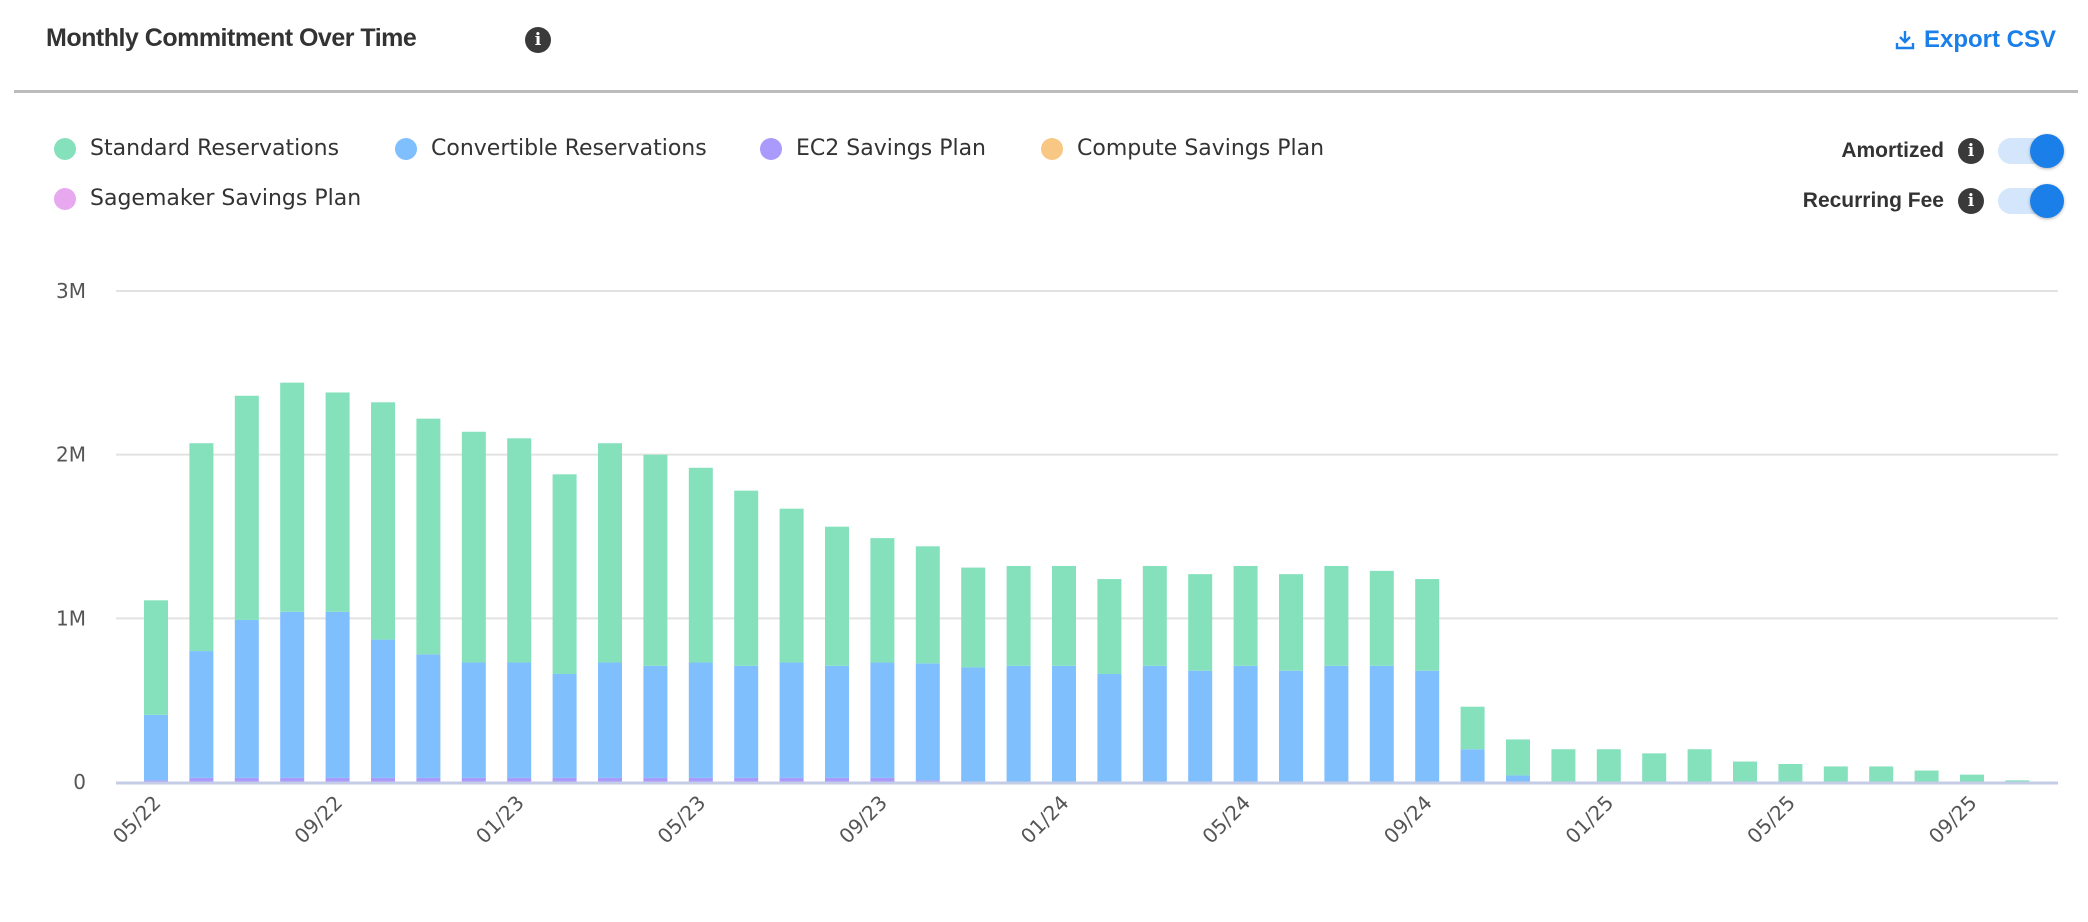 The height and width of the screenshot is (922, 2088). I want to click on recurring-fee-row: Recurring Fee i, so click(1933, 201).